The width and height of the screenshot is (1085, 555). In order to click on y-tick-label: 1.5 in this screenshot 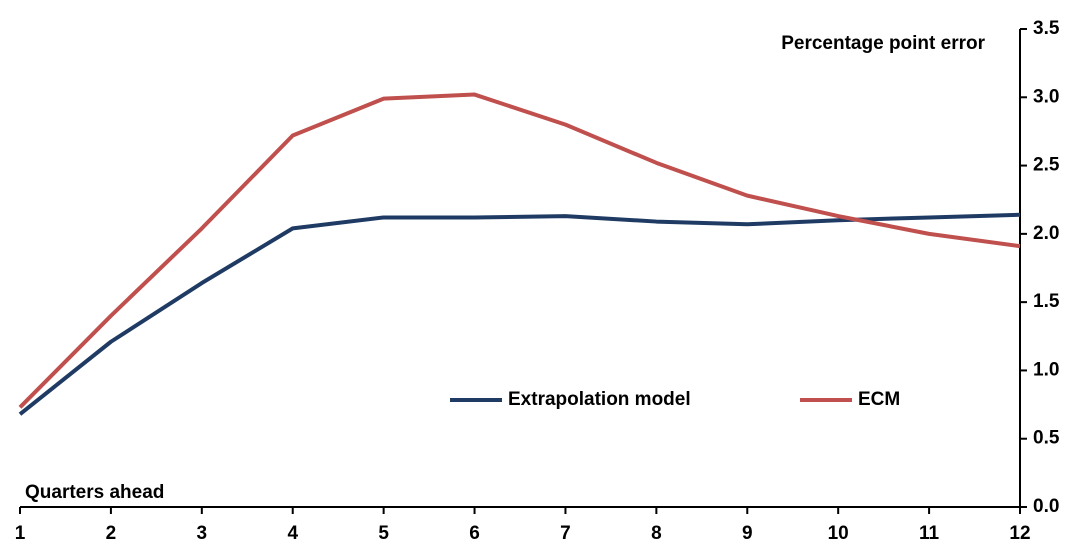, I will do `click(1046, 301)`.